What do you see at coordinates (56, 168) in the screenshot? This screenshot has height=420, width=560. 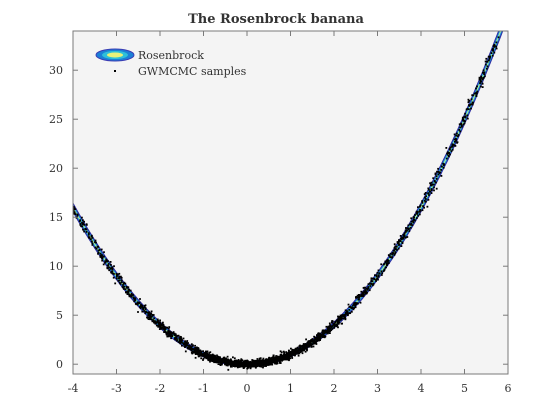 I see `y-tick-label: 20` at bounding box center [56, 168].